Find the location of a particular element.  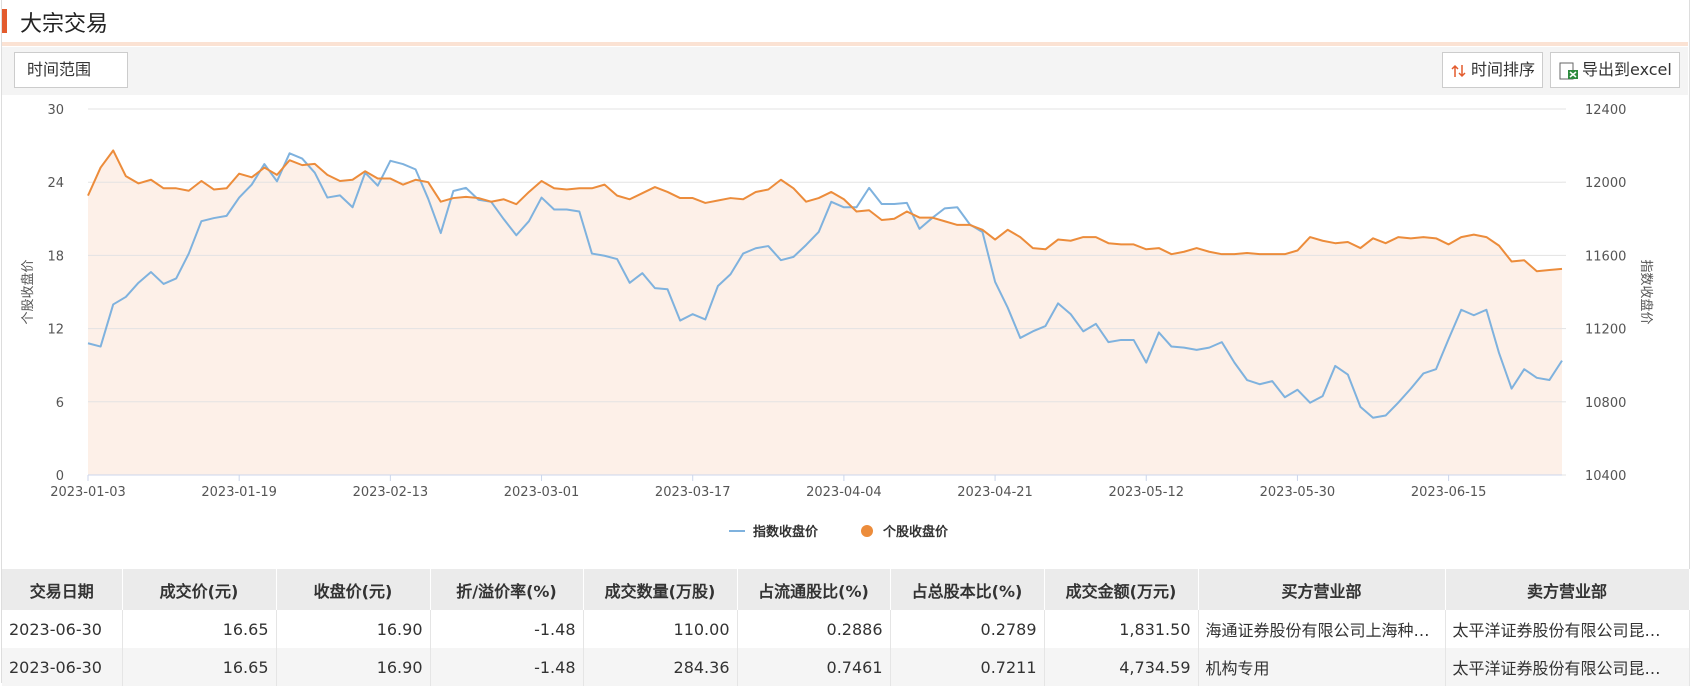

column-header: 占总股本比(%) is located at coordinates (967, 589).